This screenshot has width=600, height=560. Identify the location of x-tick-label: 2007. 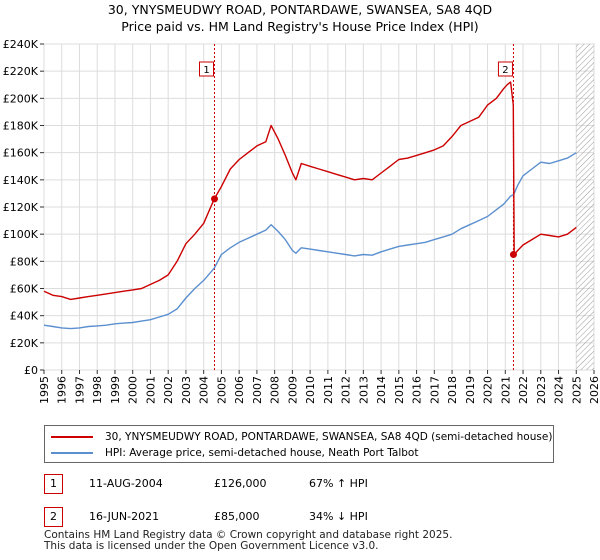
(257, 390).